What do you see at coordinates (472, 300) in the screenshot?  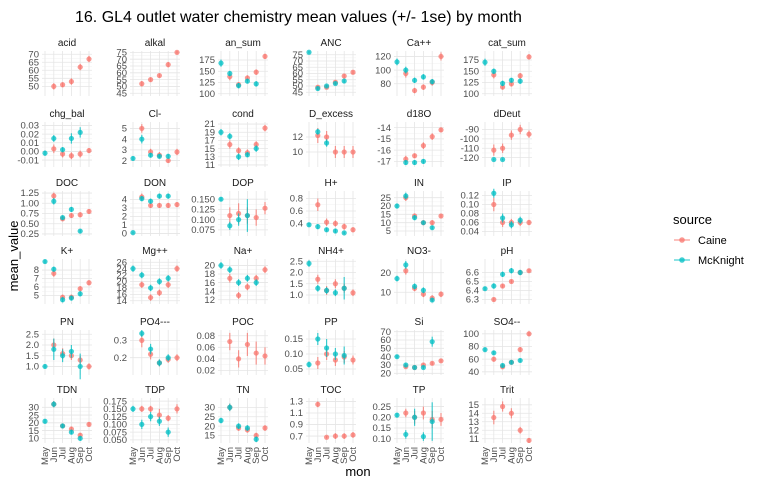 I see `y-tick-label: 6.3` at bounding box center [472, 300].